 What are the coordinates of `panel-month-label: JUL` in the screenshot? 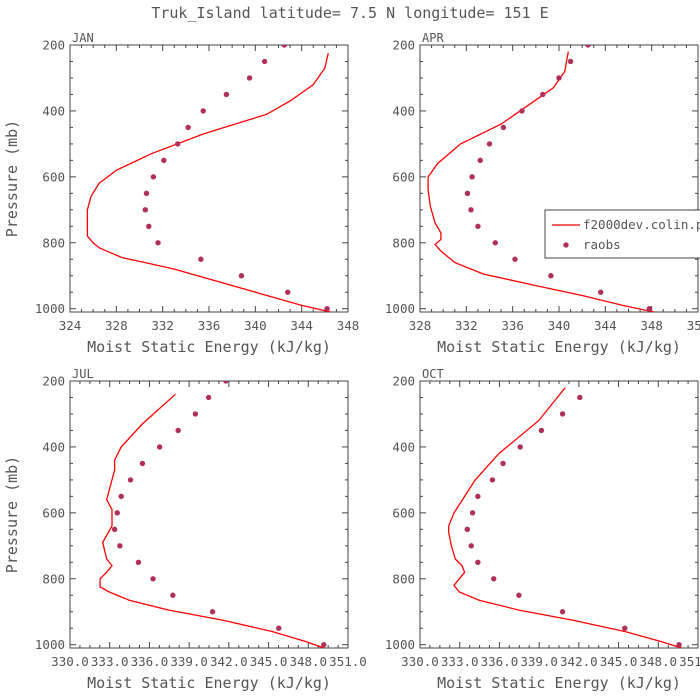 It's located at (83, 374).